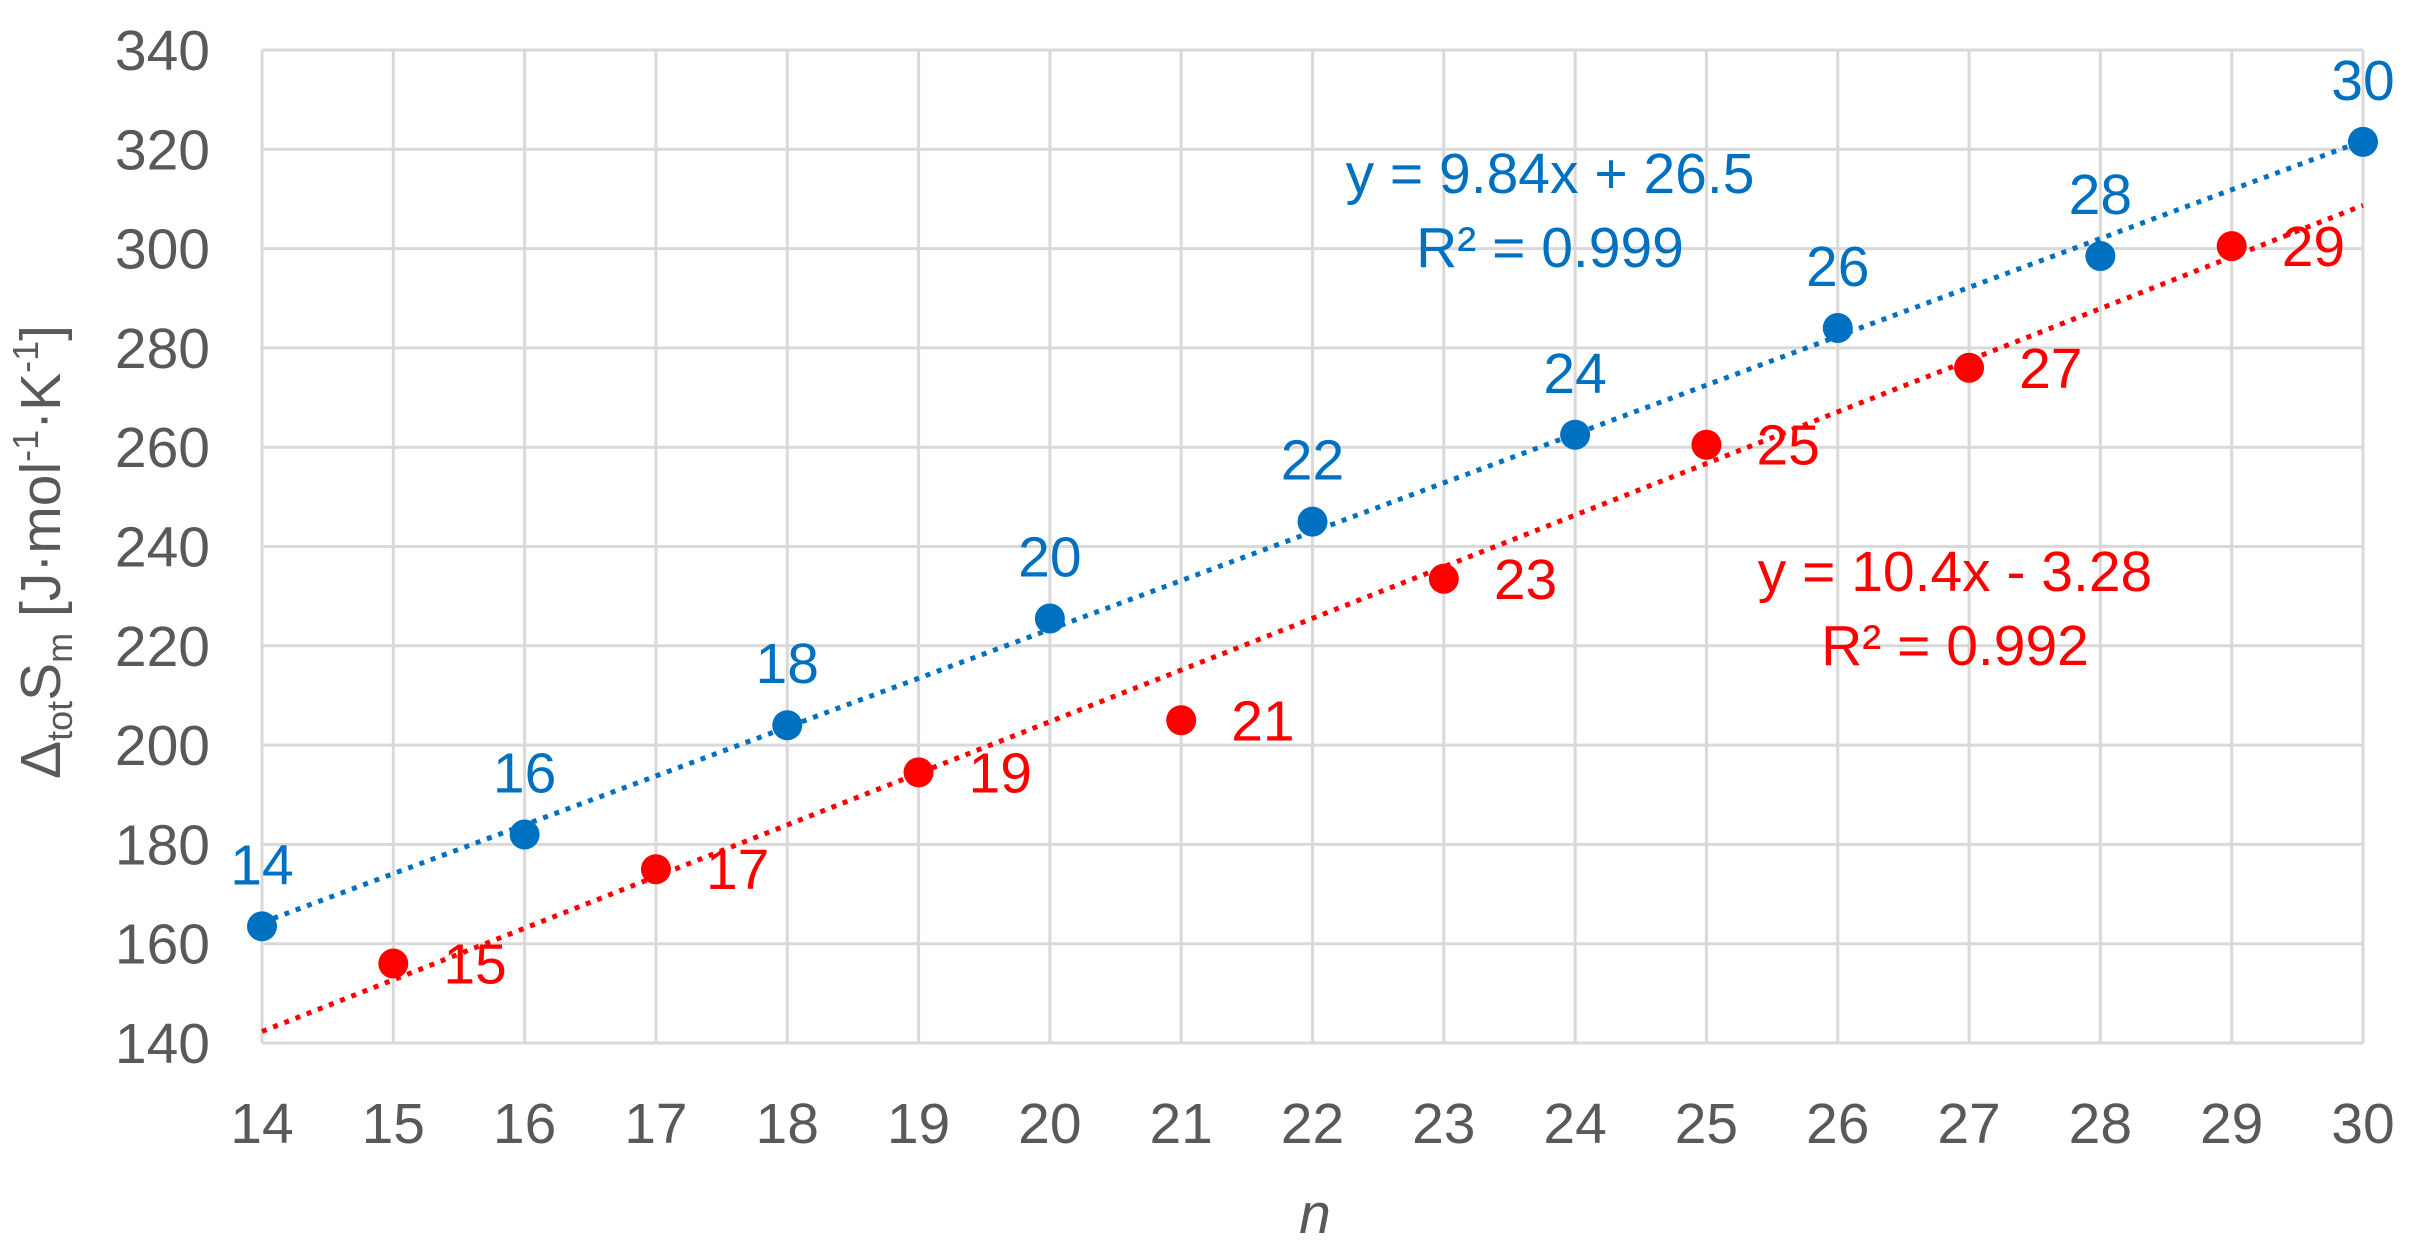  What do you see at coordinates (162, 1044) in the screenshot?
I see `y-tick-label: 140` at bounding box center [162, 1044].